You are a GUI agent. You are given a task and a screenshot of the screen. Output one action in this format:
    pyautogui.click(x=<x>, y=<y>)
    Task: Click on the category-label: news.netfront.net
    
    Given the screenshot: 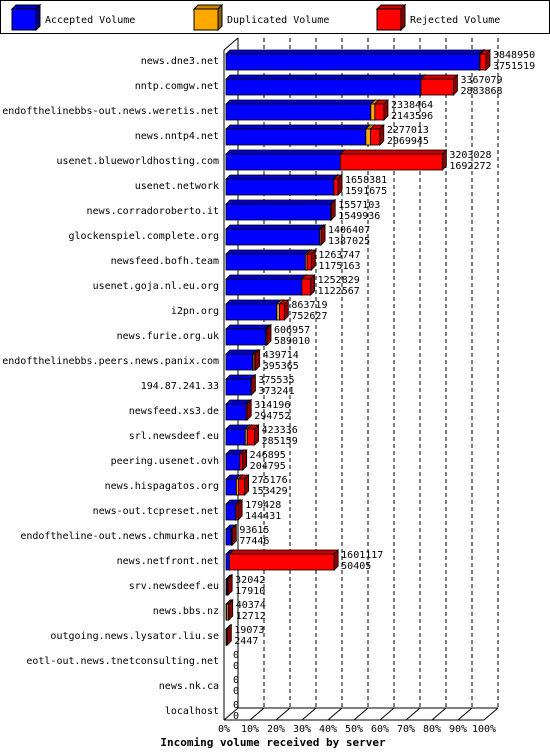 What is the action you would take?
    pyautogui.click(x=168, y=561)
    